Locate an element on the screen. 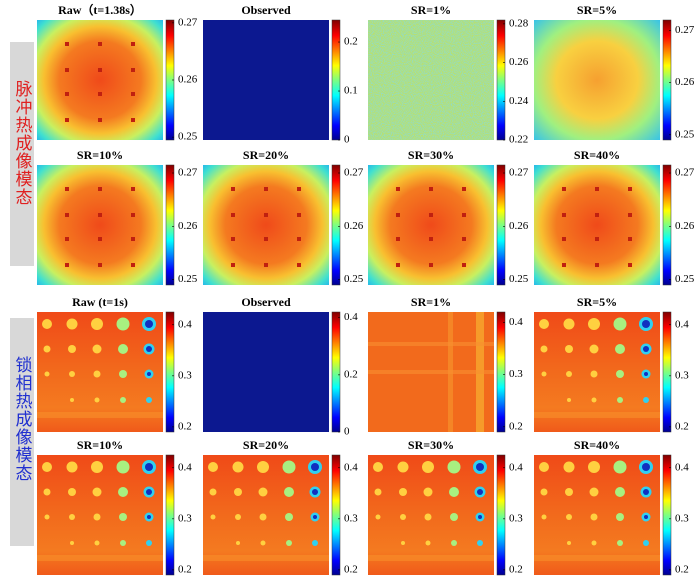 This screenshot has width=699, height=585. panel-title: Raw（t=1.38s） is located at coordinates (100, 9).